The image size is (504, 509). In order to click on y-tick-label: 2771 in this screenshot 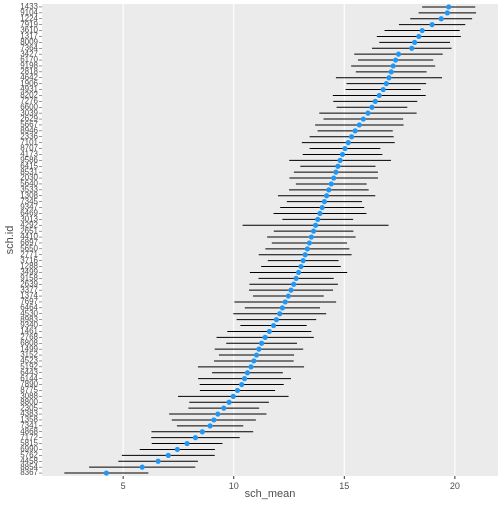, I will do `click(29, 254)`.